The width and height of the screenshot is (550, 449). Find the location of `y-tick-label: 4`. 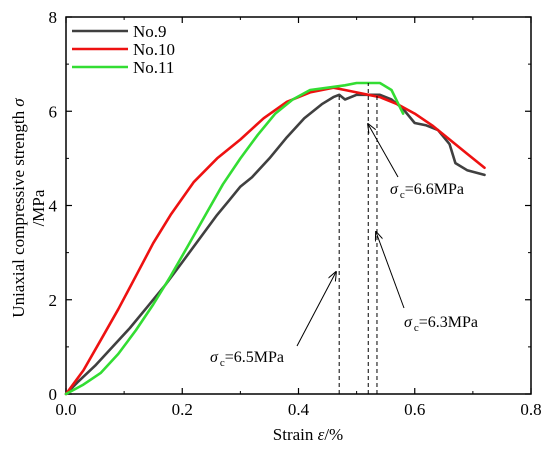

y-tick-label: 4 is located at coordinates (53, 206).